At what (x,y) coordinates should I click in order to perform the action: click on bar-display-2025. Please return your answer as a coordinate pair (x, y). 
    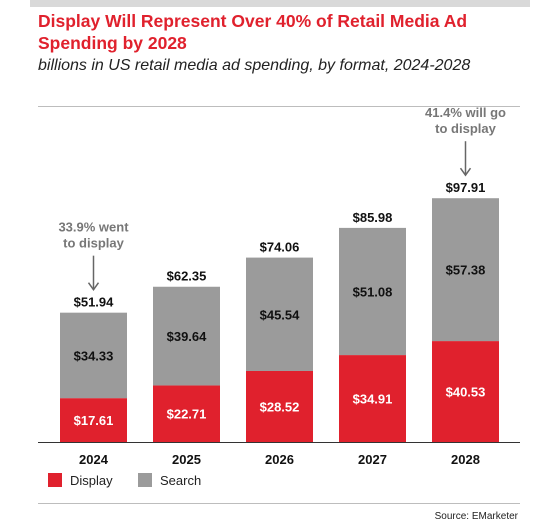
    Looking at the image, I should click on (186, 413).